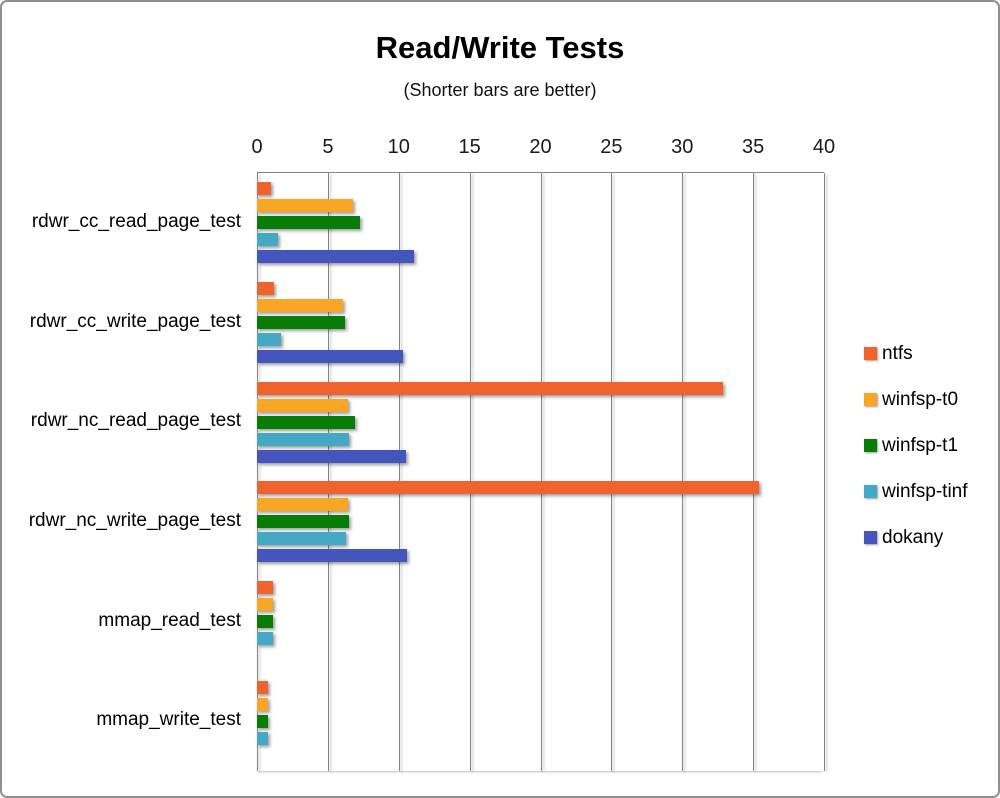 This screenshot has width=1000, height=798. Describe the element at coordinates (824, 147) in the screenshot. I see `x-tick-label: 40` at that location.